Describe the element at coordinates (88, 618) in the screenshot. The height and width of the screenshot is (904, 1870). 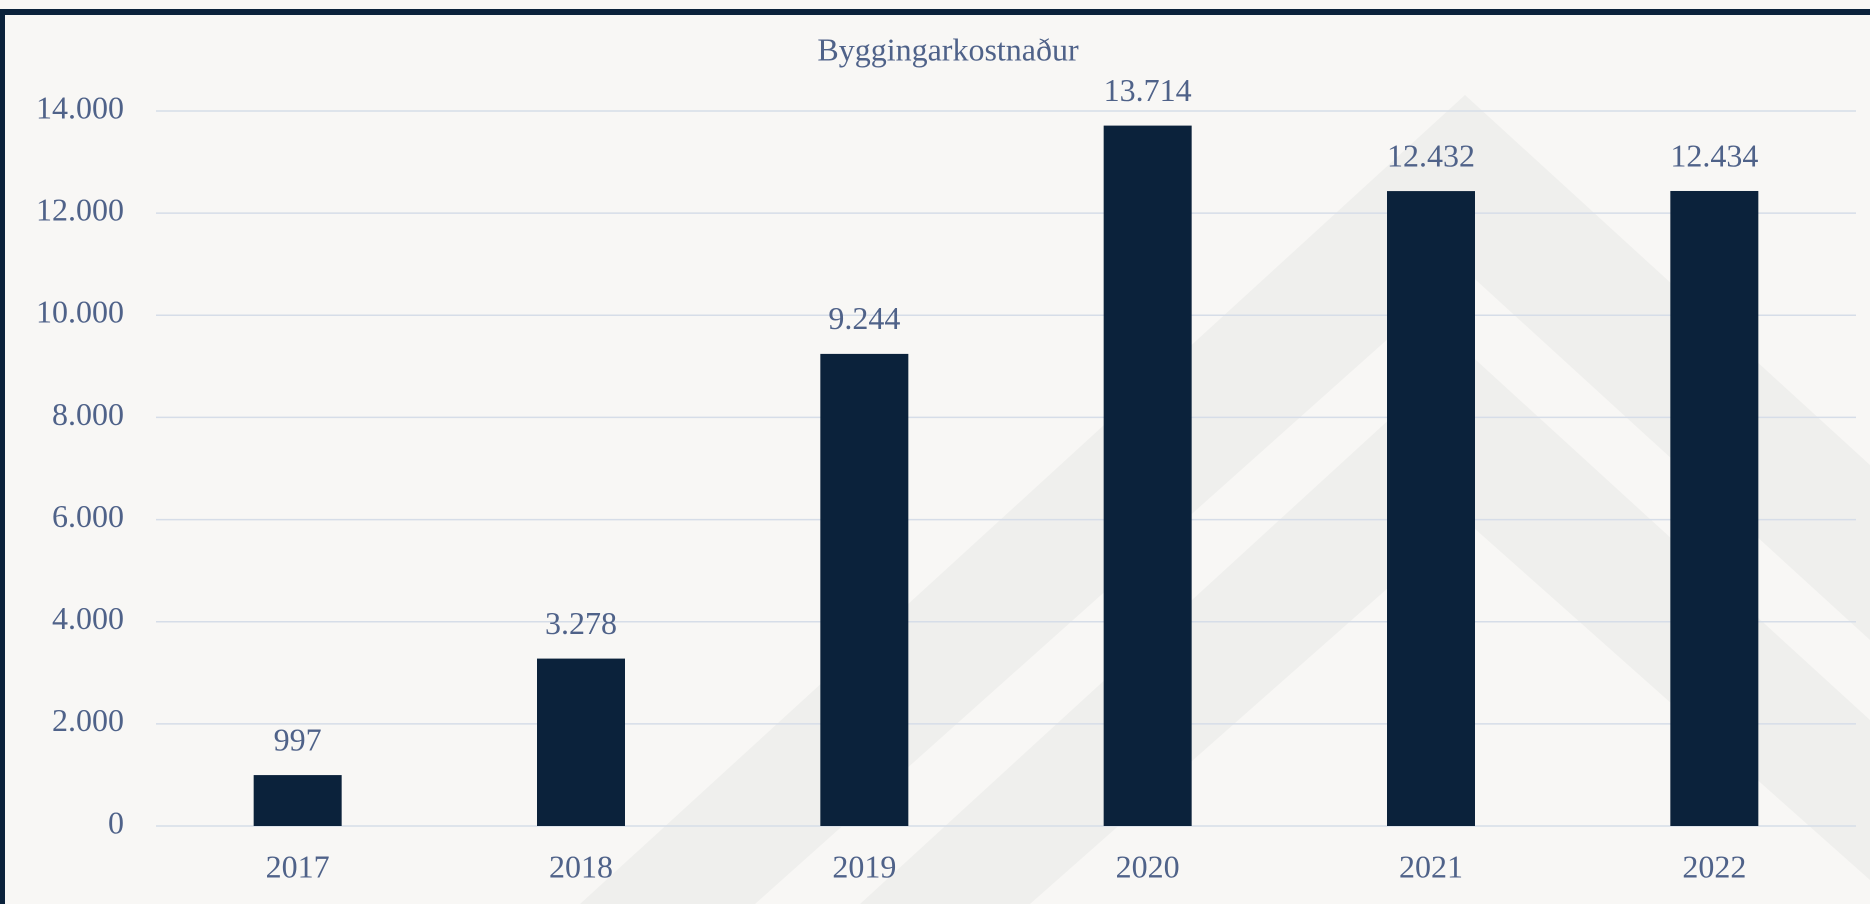
I see `y-tick-label: 4.000` at that location.